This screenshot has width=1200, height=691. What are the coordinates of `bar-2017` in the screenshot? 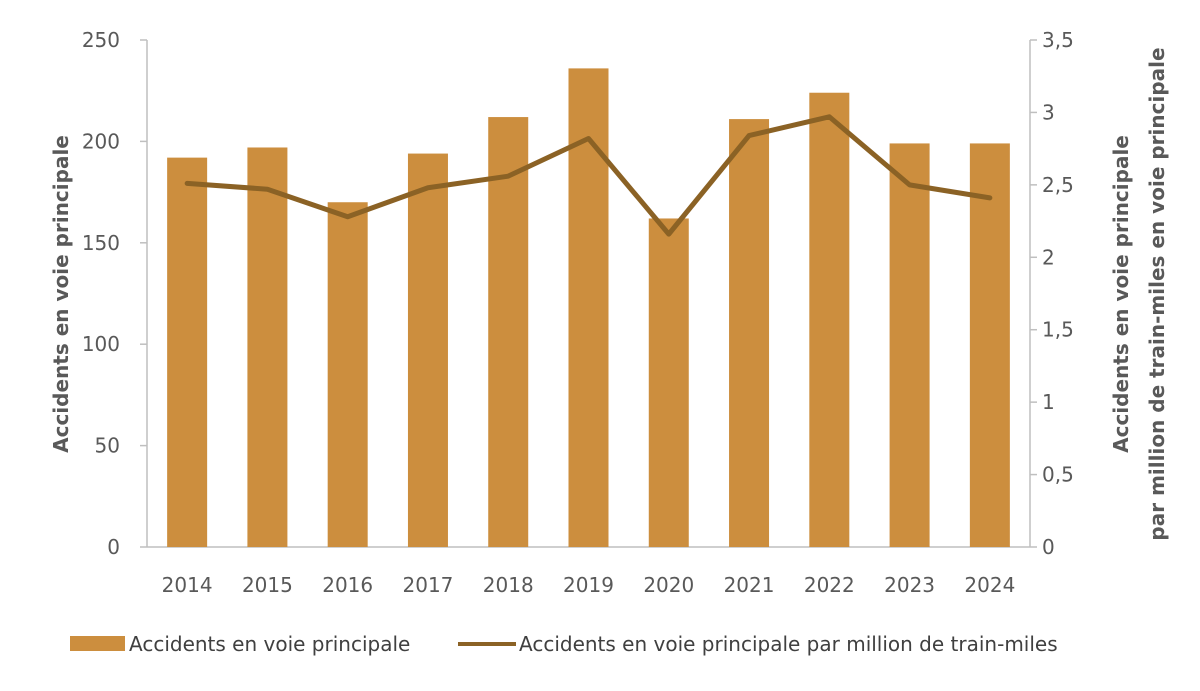 It's located at (427, 350).